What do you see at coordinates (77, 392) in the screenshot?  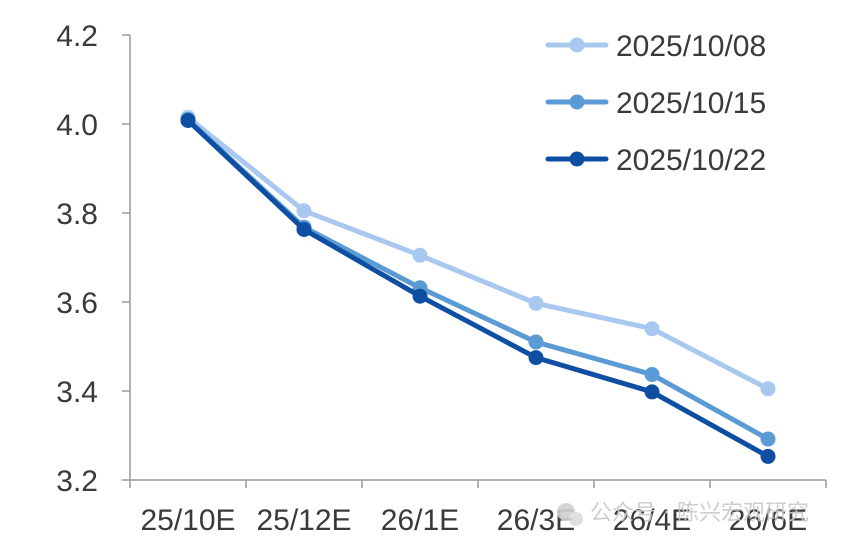 I see `y-tick-label: 3.4` at bounding box center [77, 392].